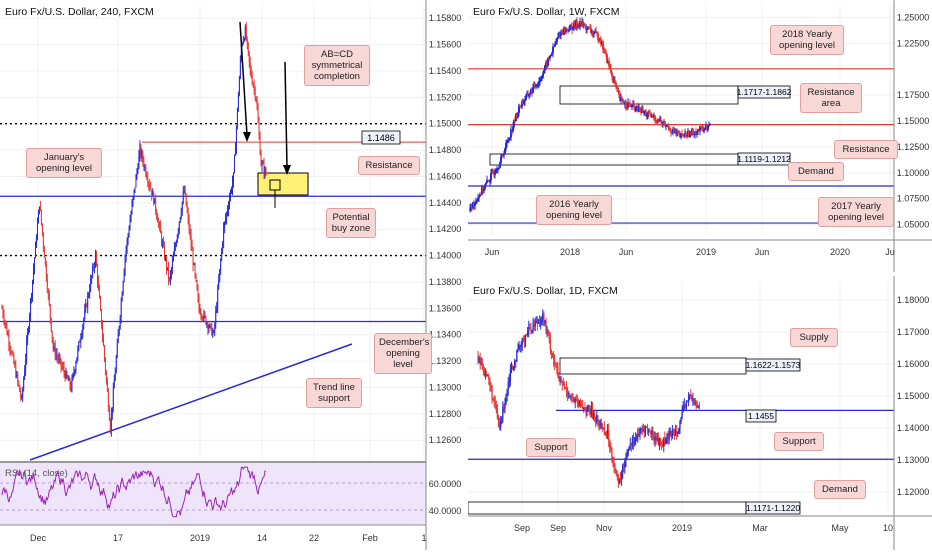 This screenshot has height=555, width=932. What do you see at coordinates (191, 402) in the screenshot?
I see `trend-line` at bounding box center [191, 402].